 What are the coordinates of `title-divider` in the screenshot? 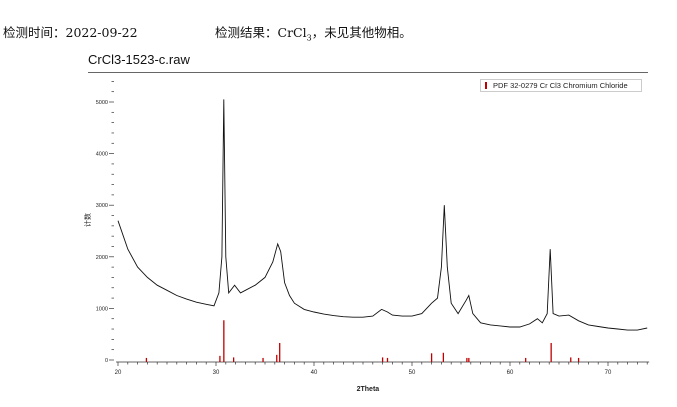 It's located at (368, 72).